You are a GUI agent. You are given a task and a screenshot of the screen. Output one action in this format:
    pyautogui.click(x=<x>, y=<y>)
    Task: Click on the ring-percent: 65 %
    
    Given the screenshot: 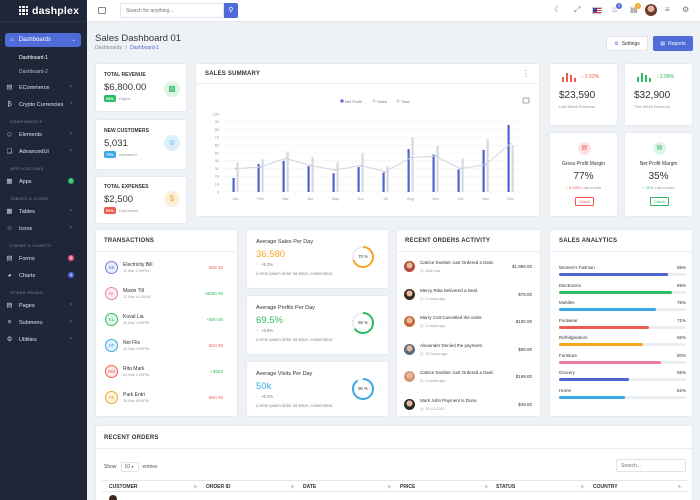 What is the action you would take?
    pyautogui.click(x=363, y=322)
    